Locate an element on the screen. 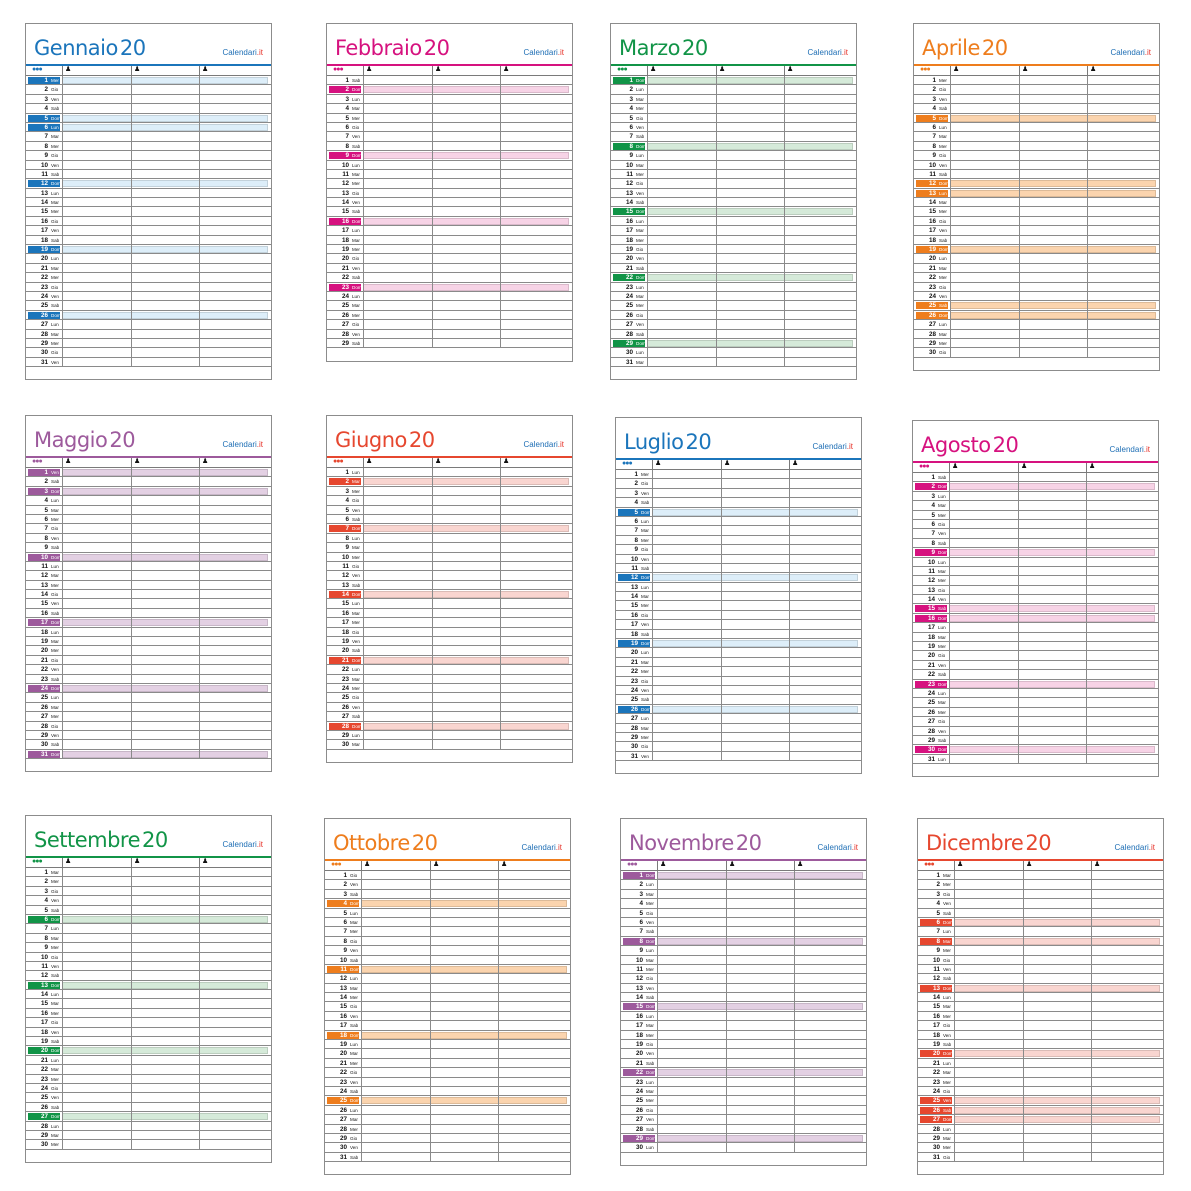 The width and height of the screenshot is (1191, 1191). day-row: 3 Lun is located at coordinates (1035, 496).